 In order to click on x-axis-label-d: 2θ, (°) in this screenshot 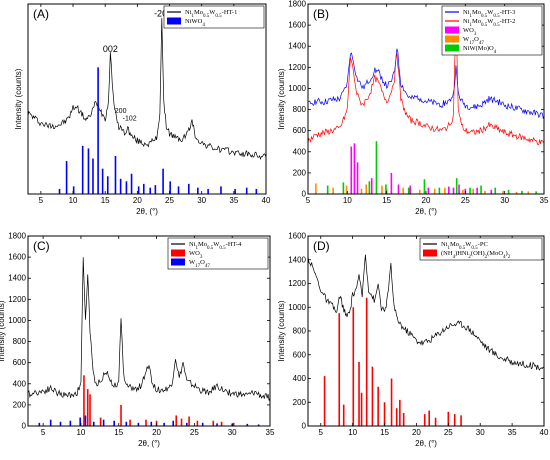, I will do `click(426, 443)`.